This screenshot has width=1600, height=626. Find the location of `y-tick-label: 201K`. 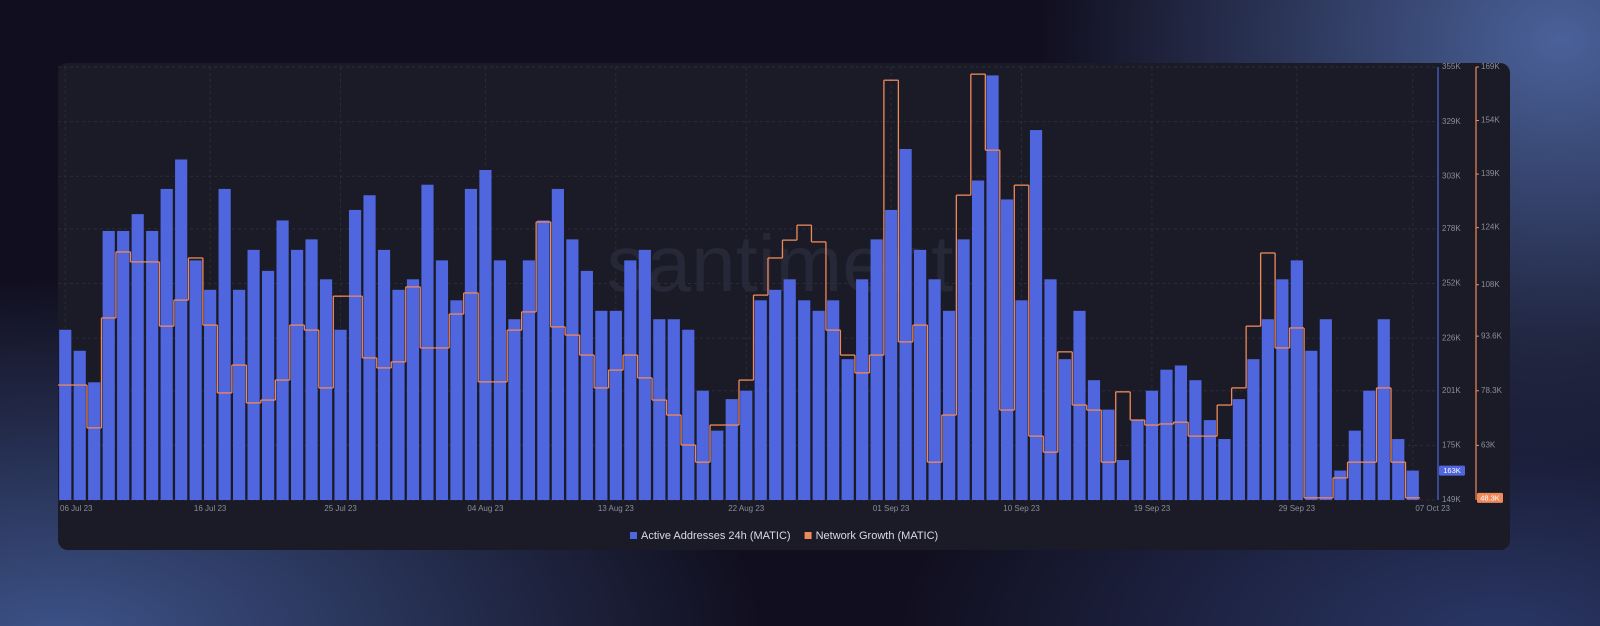

y-tick-label: 201K is located at coordinates (1451, 390).